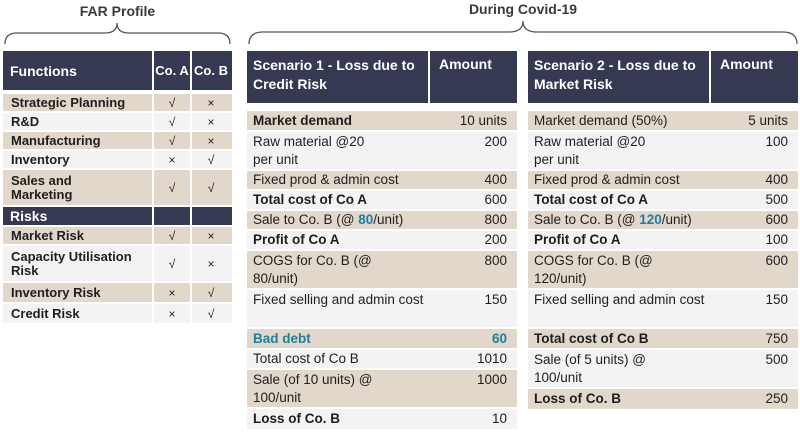  Describe the element at coordinates (313, 388) in the screenshot. I see `row-label: Sale (of 10 units) @ 100/unit` at that location.